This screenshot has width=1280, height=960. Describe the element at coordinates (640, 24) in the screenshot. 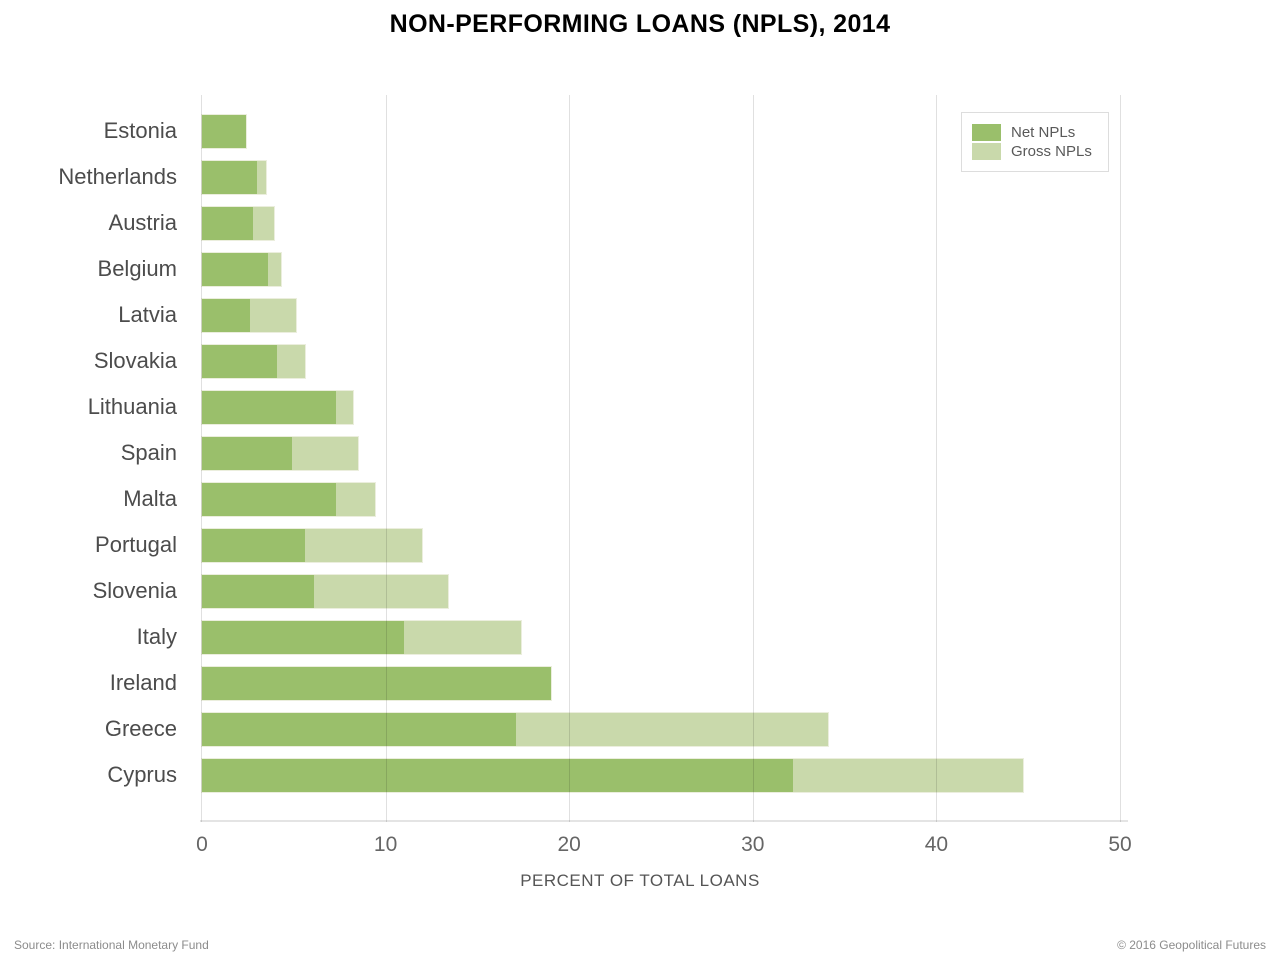

I see `chart-title: NON-PERFORMING LOANS (NPLS), 2014` at that location.